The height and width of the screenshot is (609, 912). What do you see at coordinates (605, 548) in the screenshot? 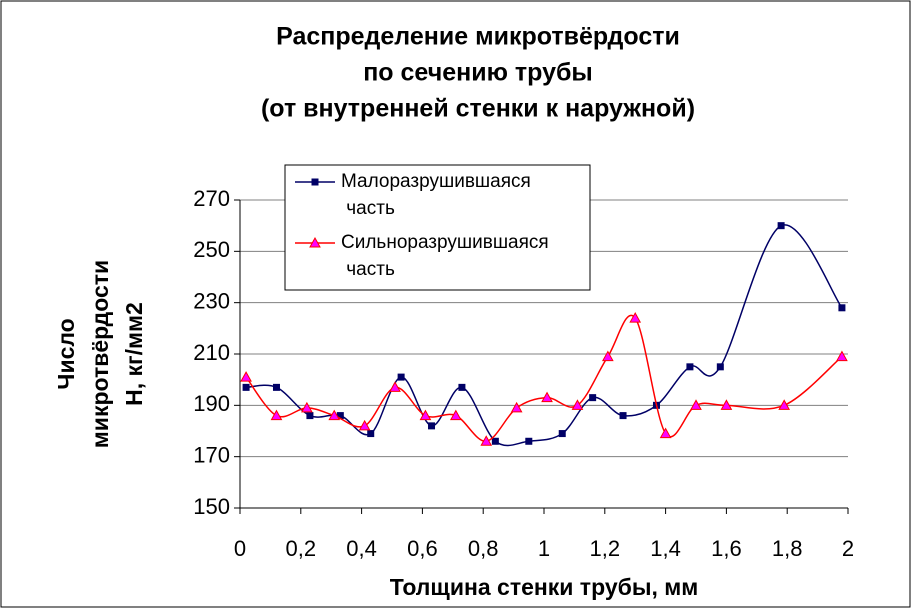
I see `x-tick-label: 1,2` at bounding box center [605, 548].